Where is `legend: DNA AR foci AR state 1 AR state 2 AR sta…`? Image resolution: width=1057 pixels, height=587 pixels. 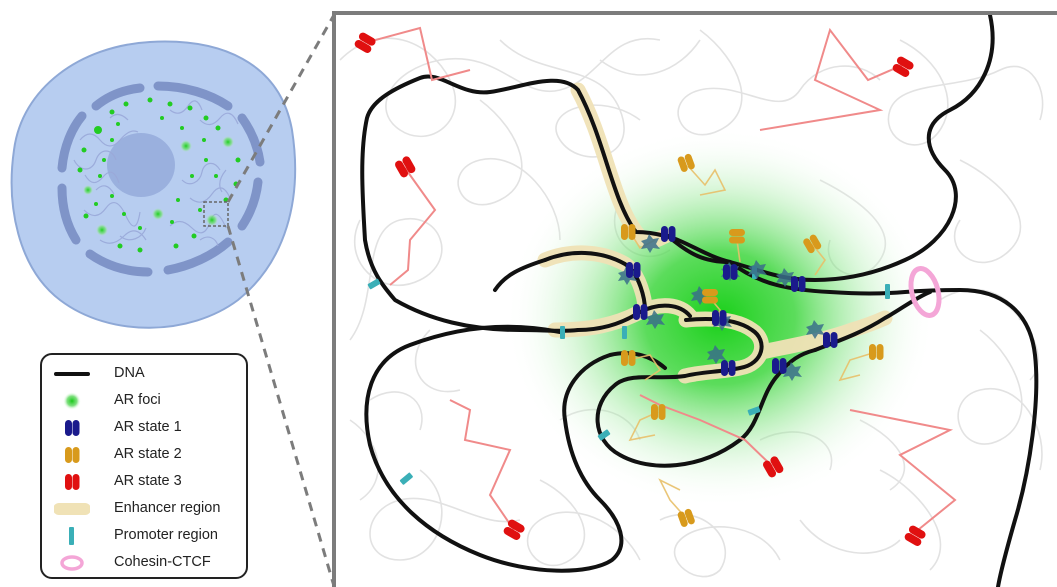
legend: DNA AR foci AR state 1 AR state 2 AR sta… is located at coordinates (144, 466).